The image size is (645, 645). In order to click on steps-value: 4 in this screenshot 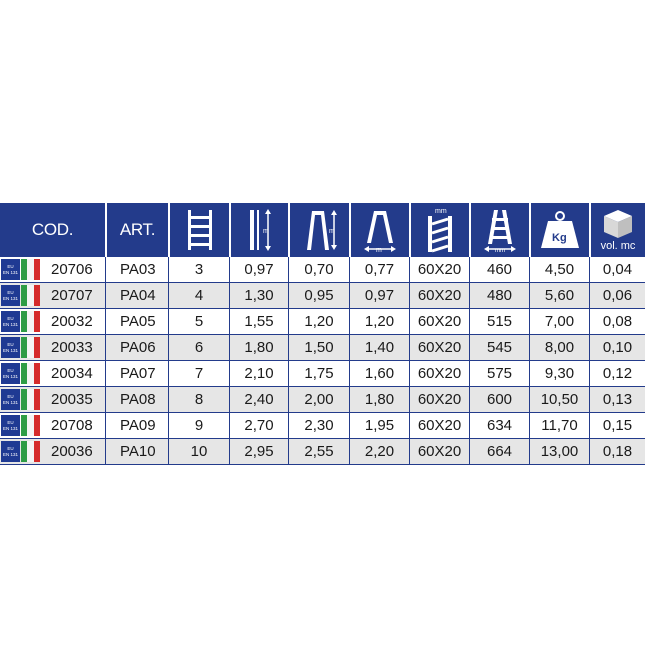, I will do `click(198, 295)`.